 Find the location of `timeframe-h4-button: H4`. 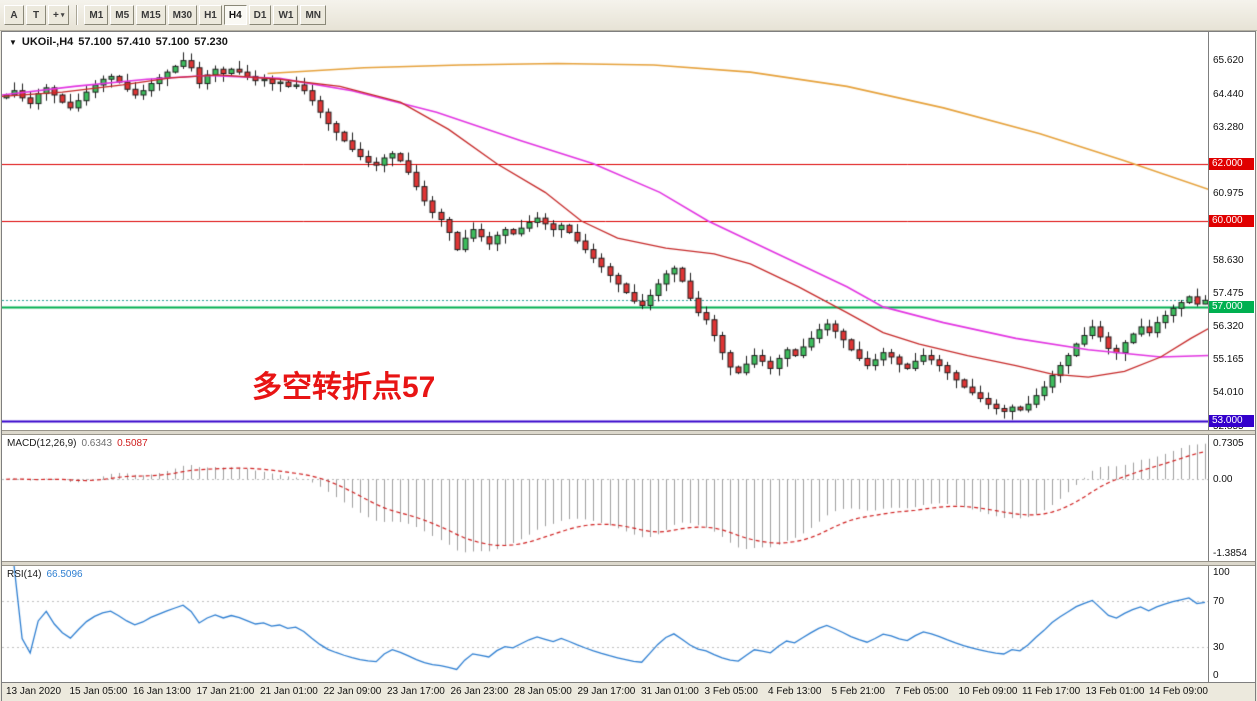

timeframe-h4-button: H4 is located at coordinates (235, 15).